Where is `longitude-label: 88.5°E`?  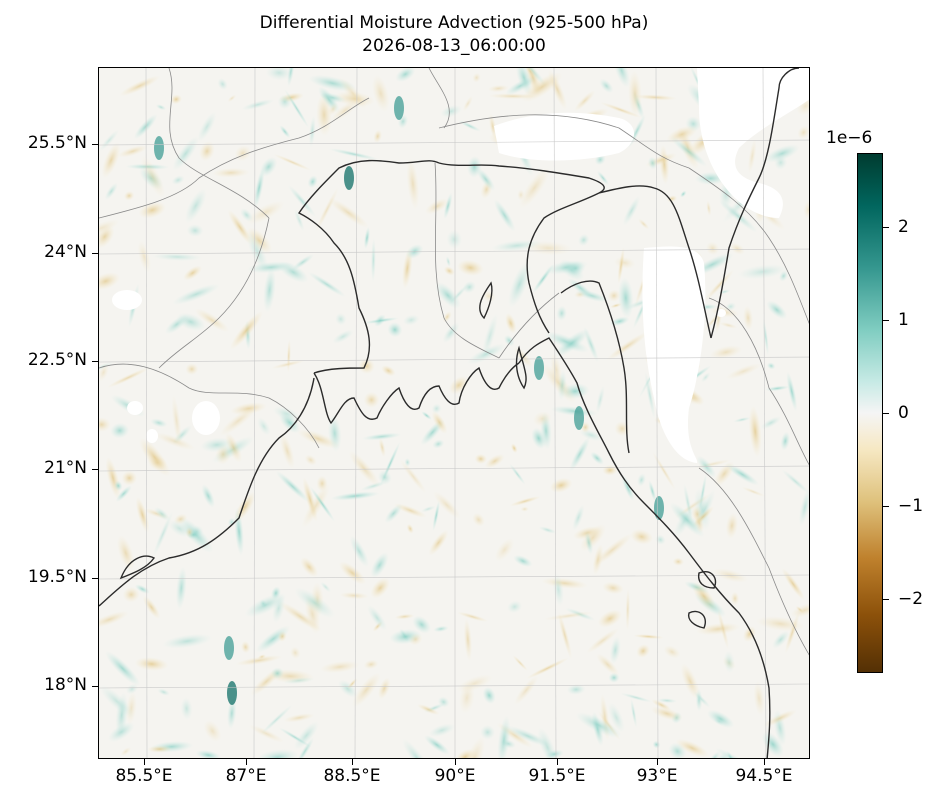 longitude-label: 88.5°E is located at coordinates (352, 776).